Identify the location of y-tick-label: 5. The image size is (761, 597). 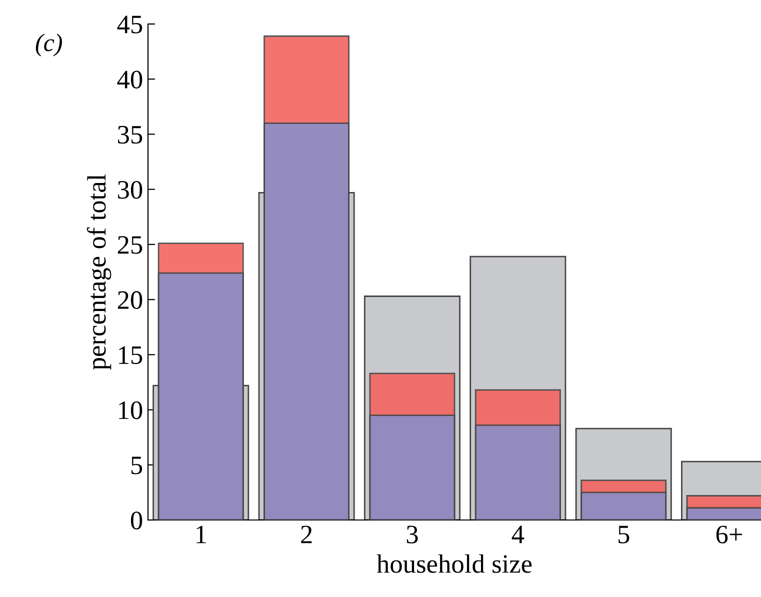
(136, 465).